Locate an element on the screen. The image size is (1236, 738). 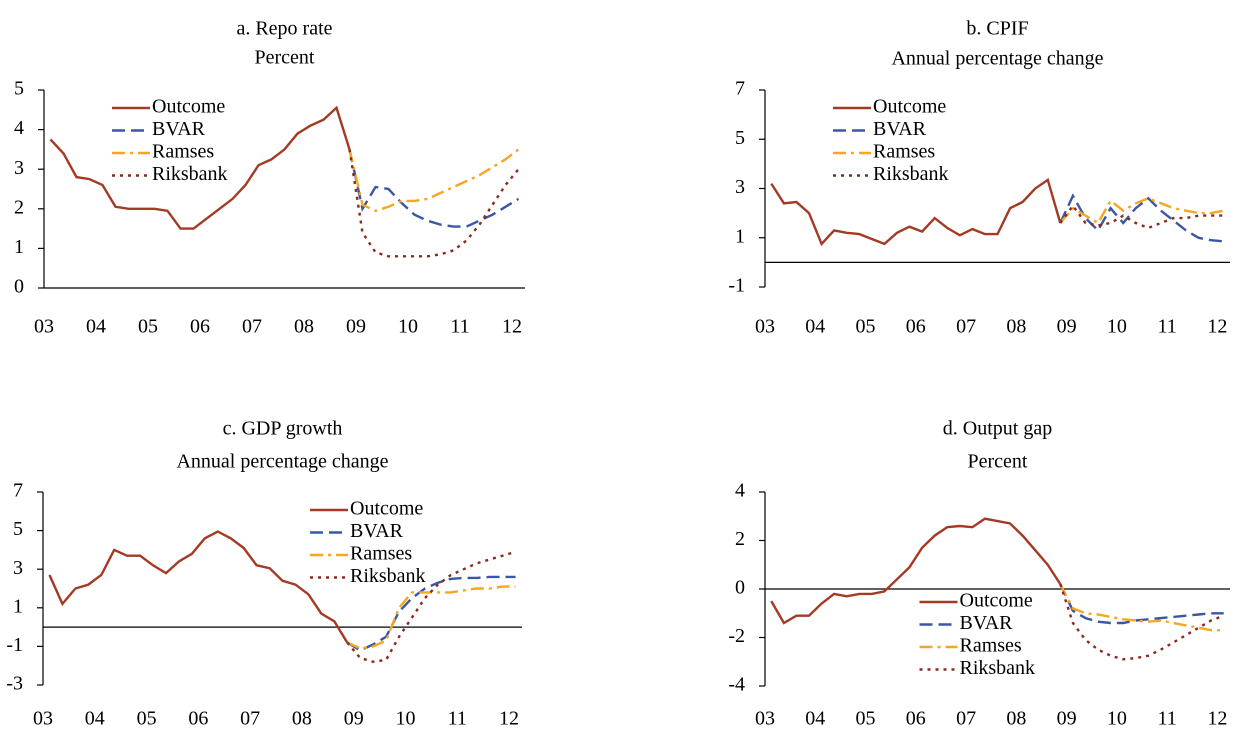
y-tick-label: -2 is located at coordinates (736, 636).